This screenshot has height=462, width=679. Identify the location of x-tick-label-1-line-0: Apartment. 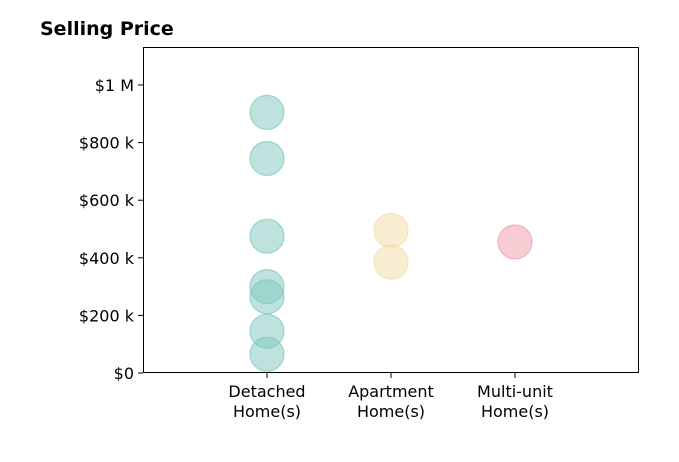
(391, 391).